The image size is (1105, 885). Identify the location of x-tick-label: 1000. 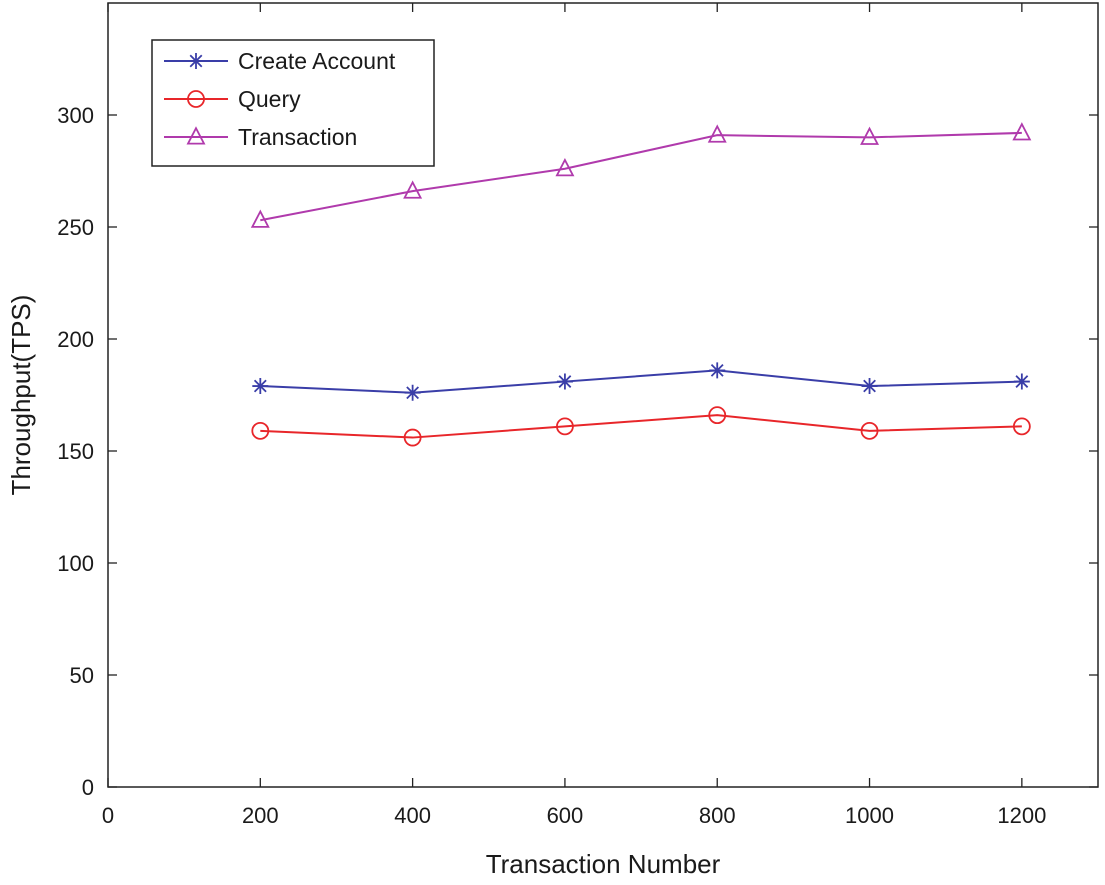
(869, 815).